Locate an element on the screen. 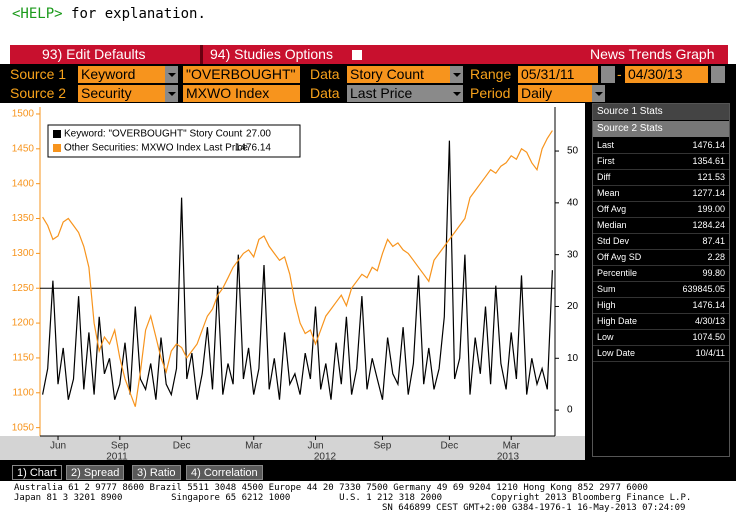 The height and width of the screenshot is (527, 736). tab: 1) Chart is located at coordinates (37, 472).